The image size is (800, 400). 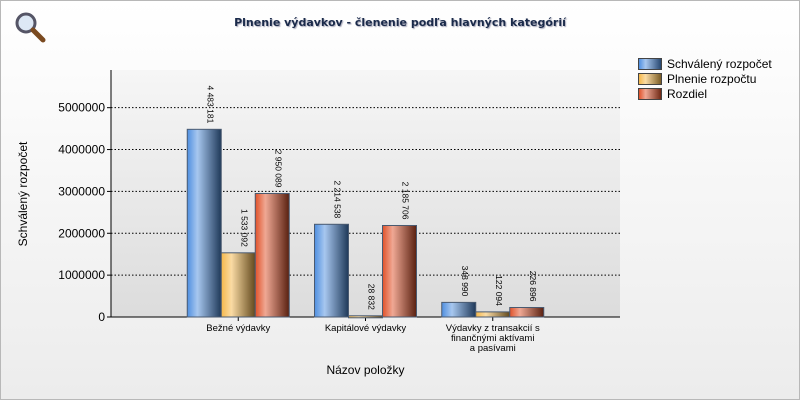 I want to click on legend-label: Rozdiel, so click(x=687, y=93).